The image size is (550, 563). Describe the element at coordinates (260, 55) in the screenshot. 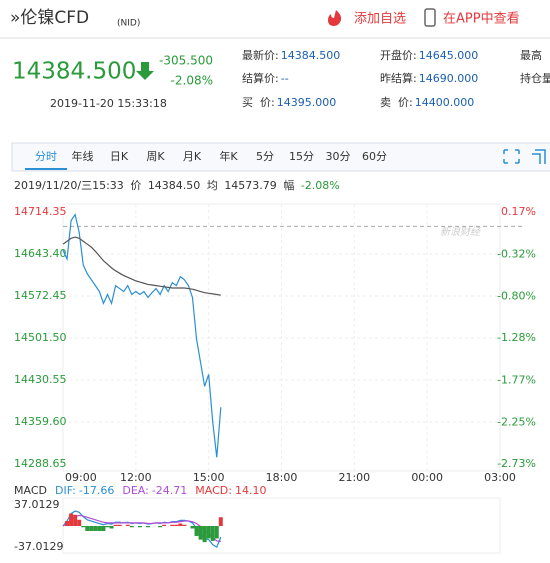

I see `field-label: 最新价:` at that location.